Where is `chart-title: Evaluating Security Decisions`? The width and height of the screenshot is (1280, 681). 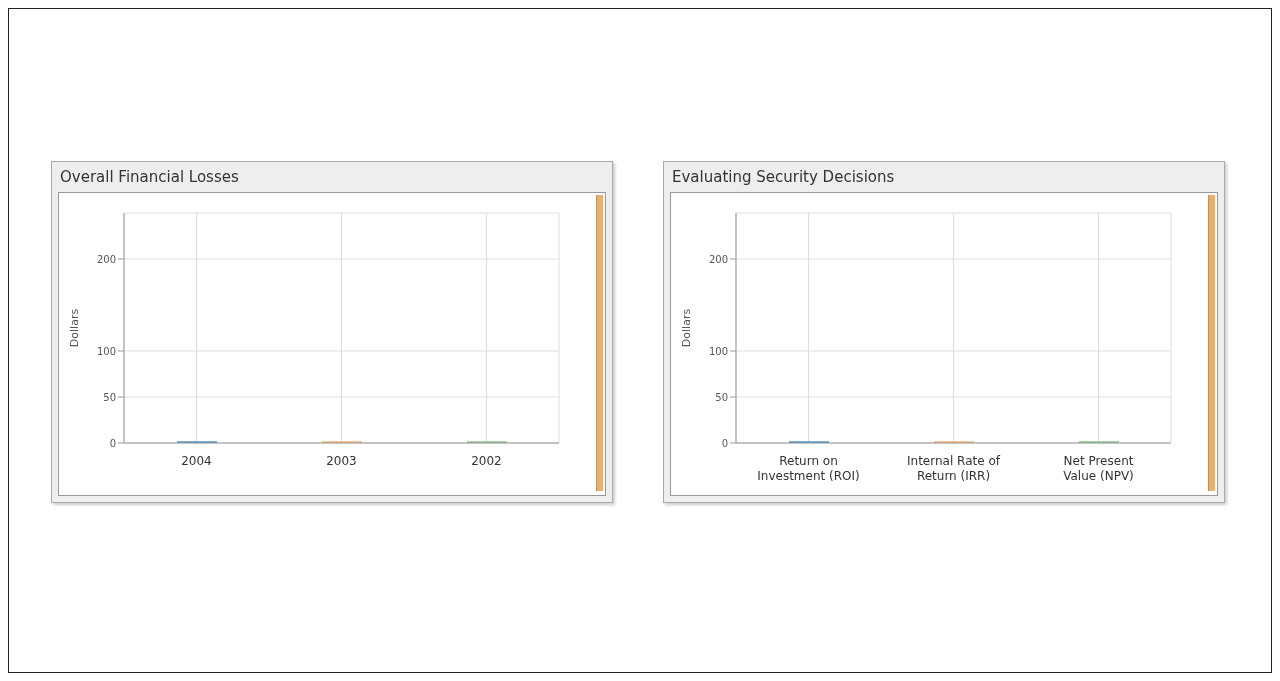
chart-title: Evaluating Security Decisions is located at coordinates (783, 177).